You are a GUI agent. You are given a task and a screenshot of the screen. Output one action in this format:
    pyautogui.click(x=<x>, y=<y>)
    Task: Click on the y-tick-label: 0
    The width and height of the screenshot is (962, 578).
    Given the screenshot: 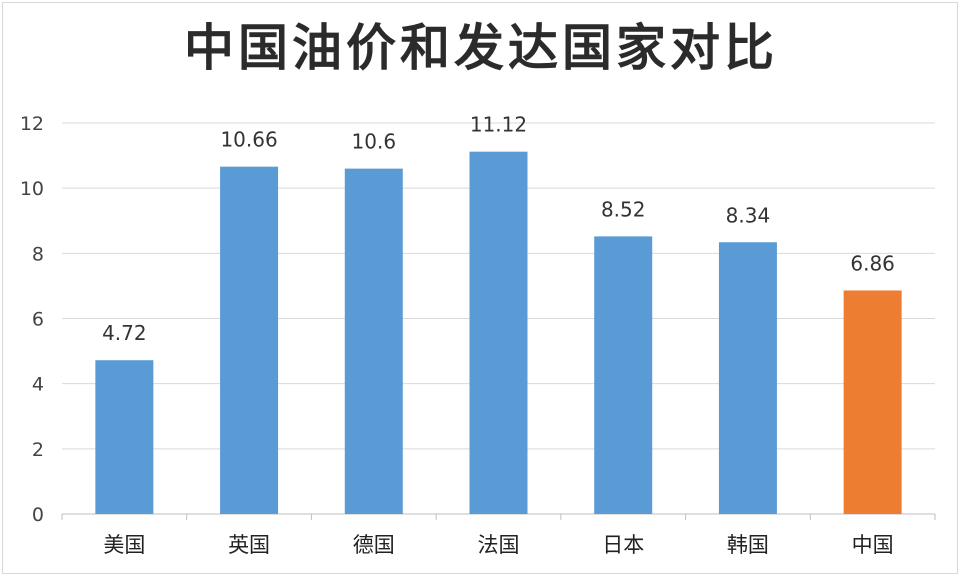 What is the action you would take?
    pyautogui.click(x=38, y=515)
    